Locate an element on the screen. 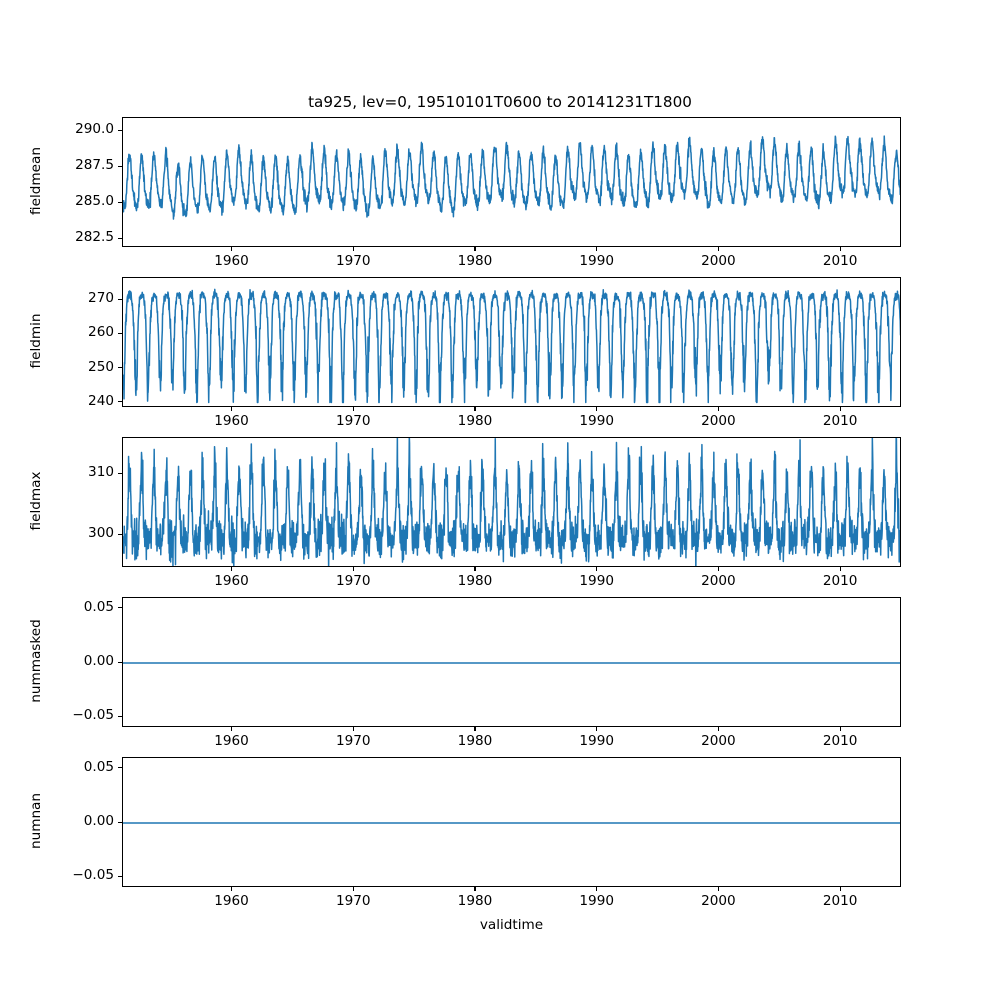 This screenshot has height=1000, width=1000. x-tick-label-fieldmean-3: 1990 is located at coordinates (596, 261).